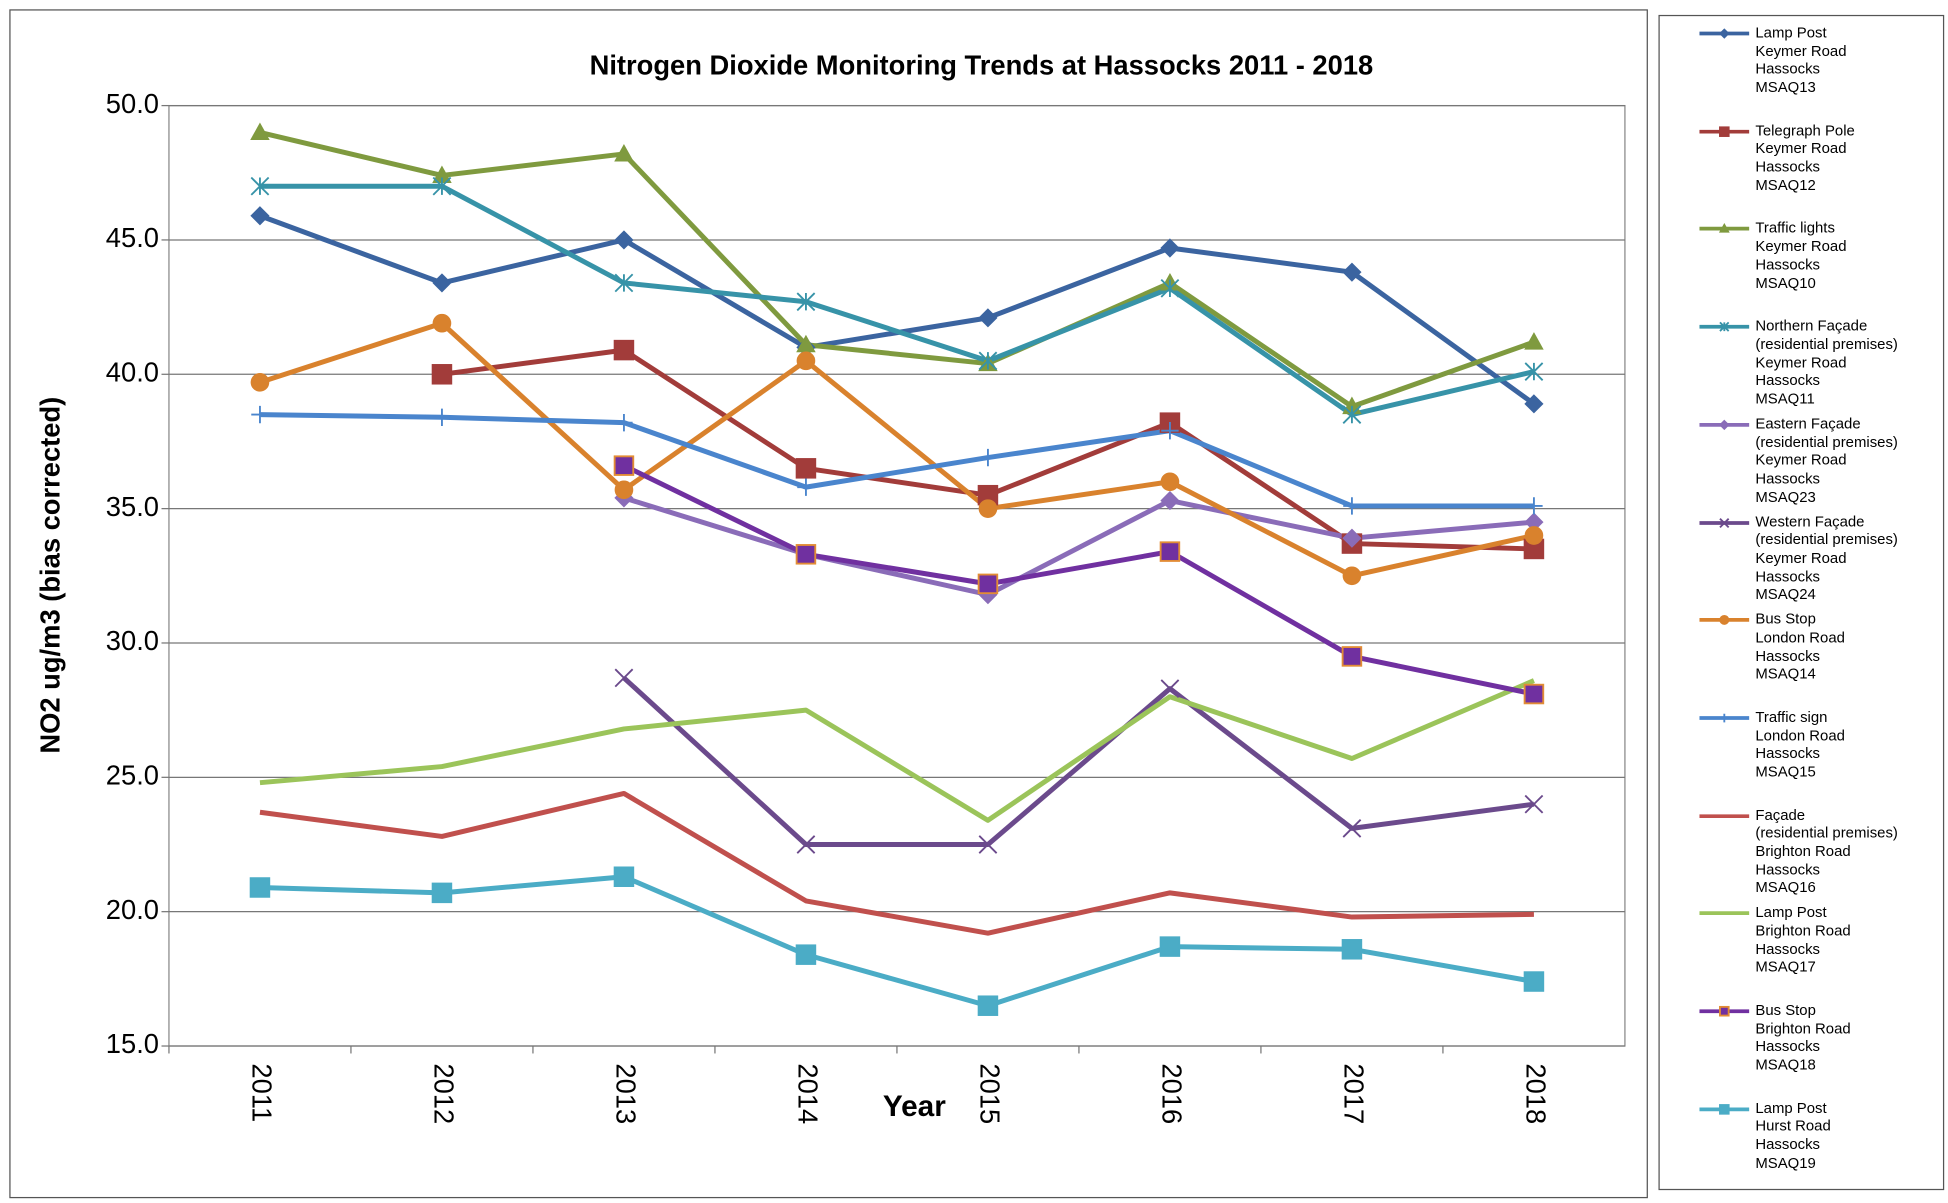  What do you see at coordinates (1354, 1093) in the screenshot?
I see `x-tick-label: 2017` at bounding box center [1354, 1093].